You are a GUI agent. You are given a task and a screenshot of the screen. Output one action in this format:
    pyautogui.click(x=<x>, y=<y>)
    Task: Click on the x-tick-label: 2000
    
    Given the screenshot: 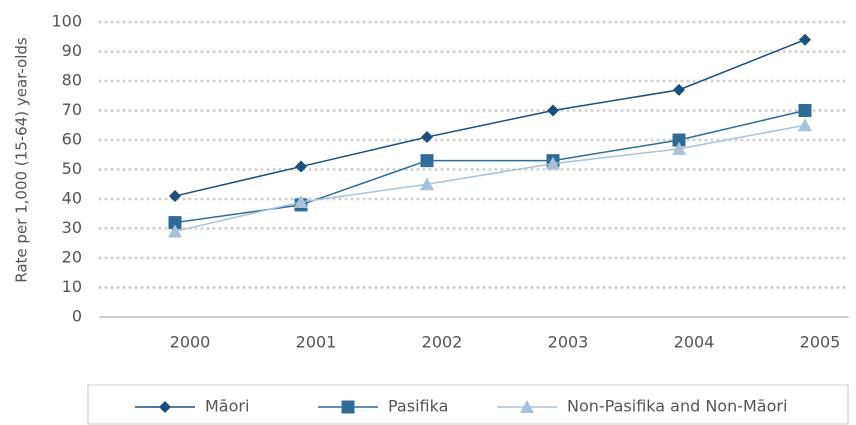 What is the action you would take?
    pyautogui.click(x=190, y=342)
    